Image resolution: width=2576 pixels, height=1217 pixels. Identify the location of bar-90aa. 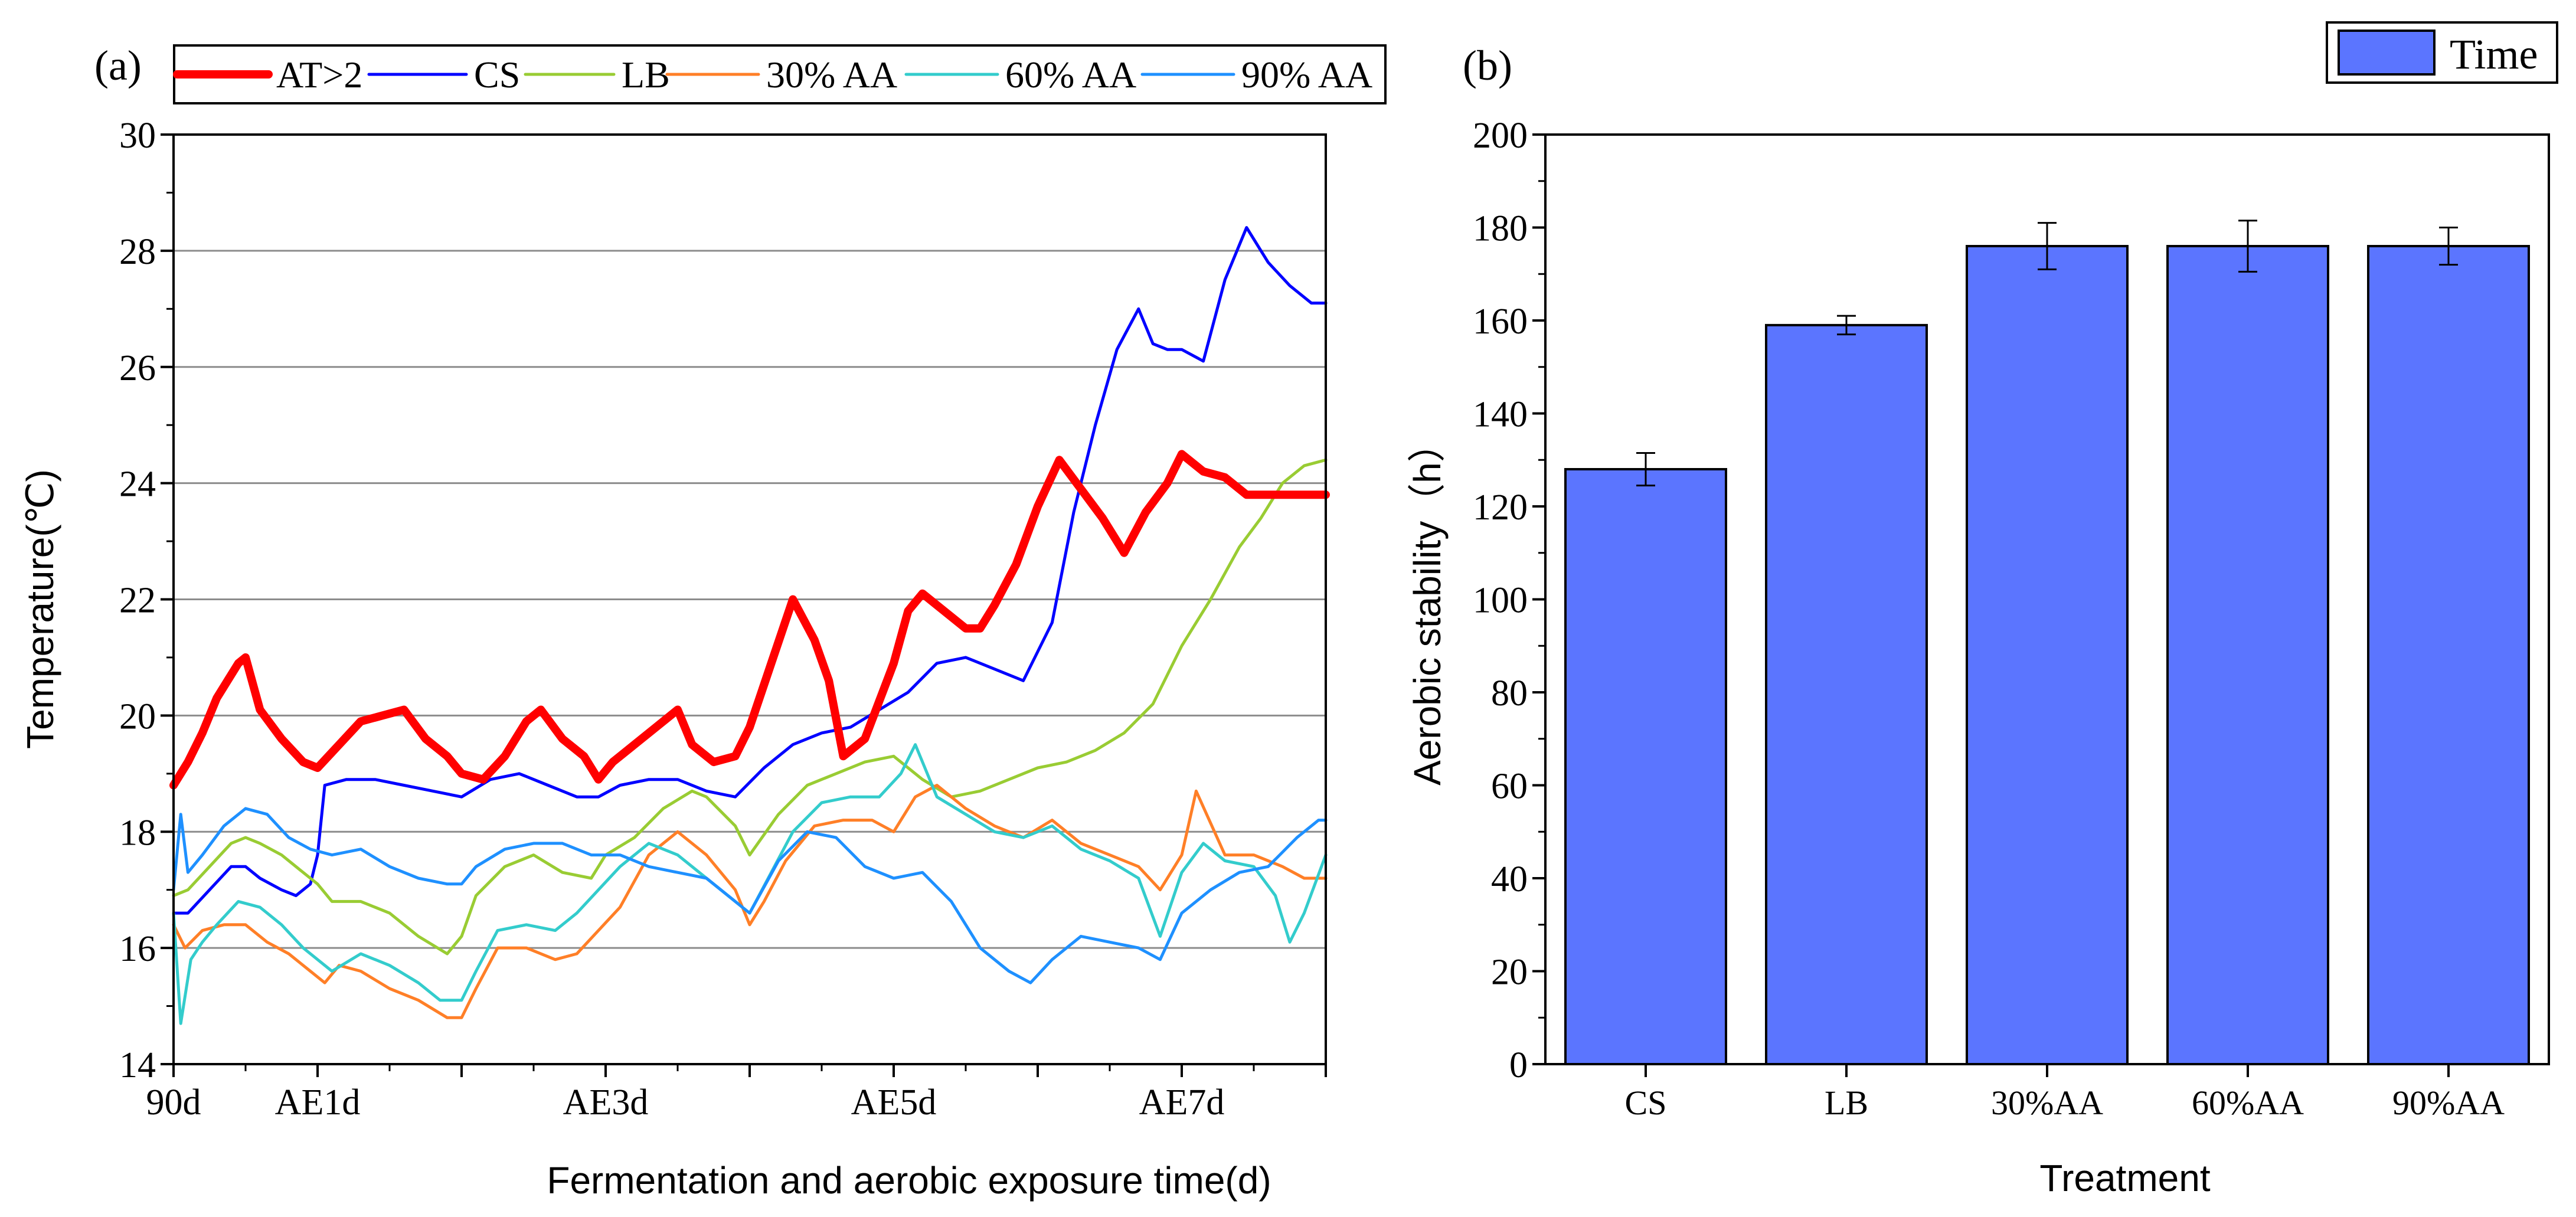
(2448, 655).